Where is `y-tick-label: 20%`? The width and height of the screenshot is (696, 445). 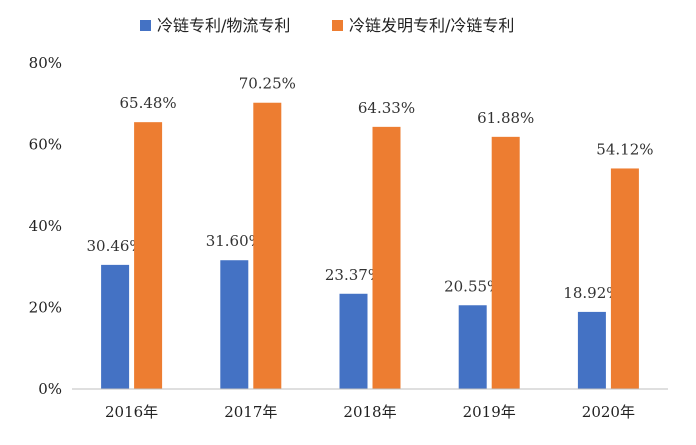 y-tick-label: 20% is located at coordinates (45, 308).